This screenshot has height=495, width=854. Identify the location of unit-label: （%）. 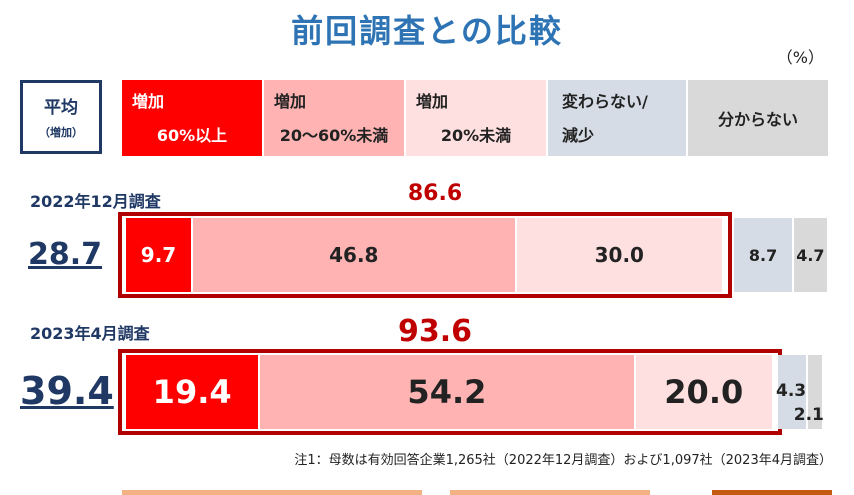
(800, 57).